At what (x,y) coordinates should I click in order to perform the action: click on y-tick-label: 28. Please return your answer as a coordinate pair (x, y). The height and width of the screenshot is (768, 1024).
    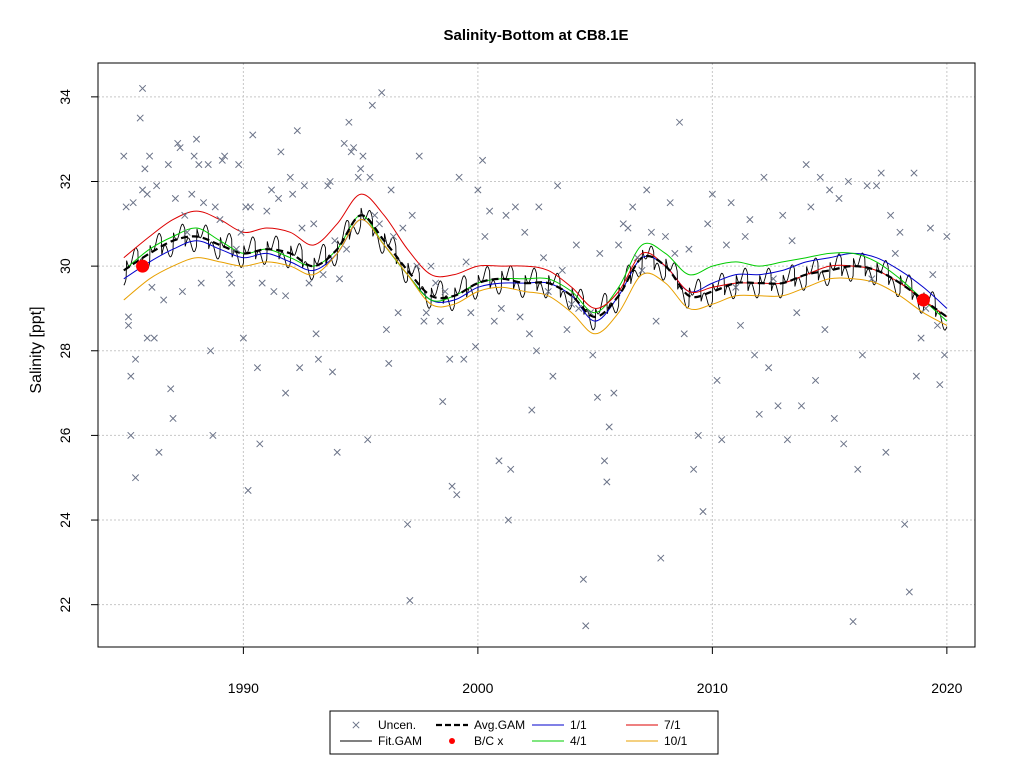
    Looking at the image, I should click on (65, 351).